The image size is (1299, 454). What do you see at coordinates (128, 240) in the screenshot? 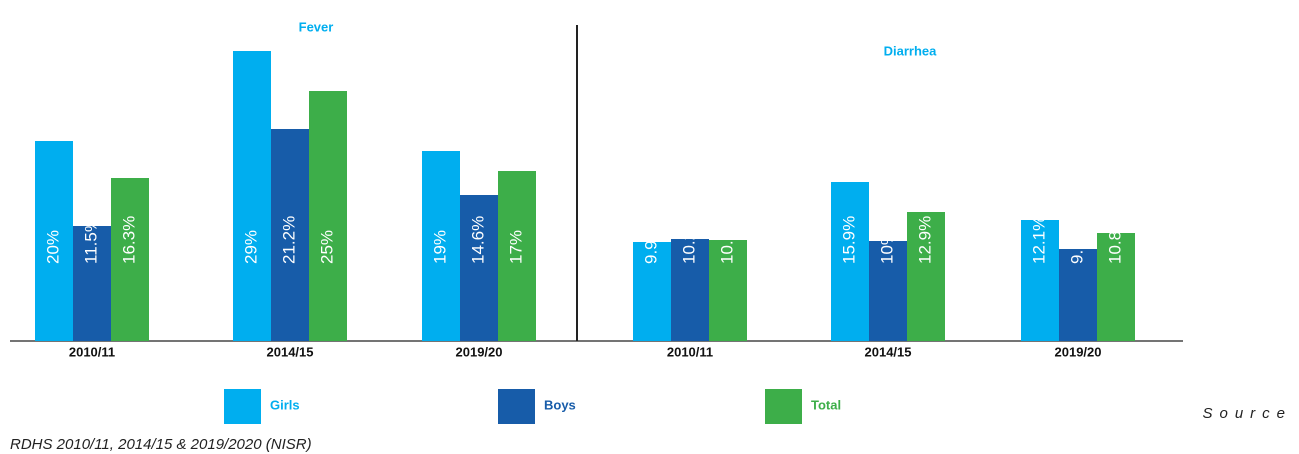
I see `value-label: 16.3%` at bounding box center [128, 240].